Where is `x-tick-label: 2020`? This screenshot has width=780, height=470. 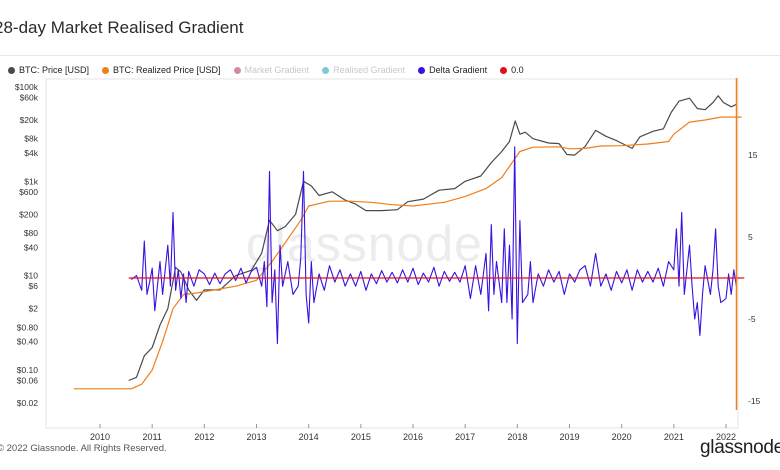 x-tick-label: 2020 is located at coordinates (622, 437).